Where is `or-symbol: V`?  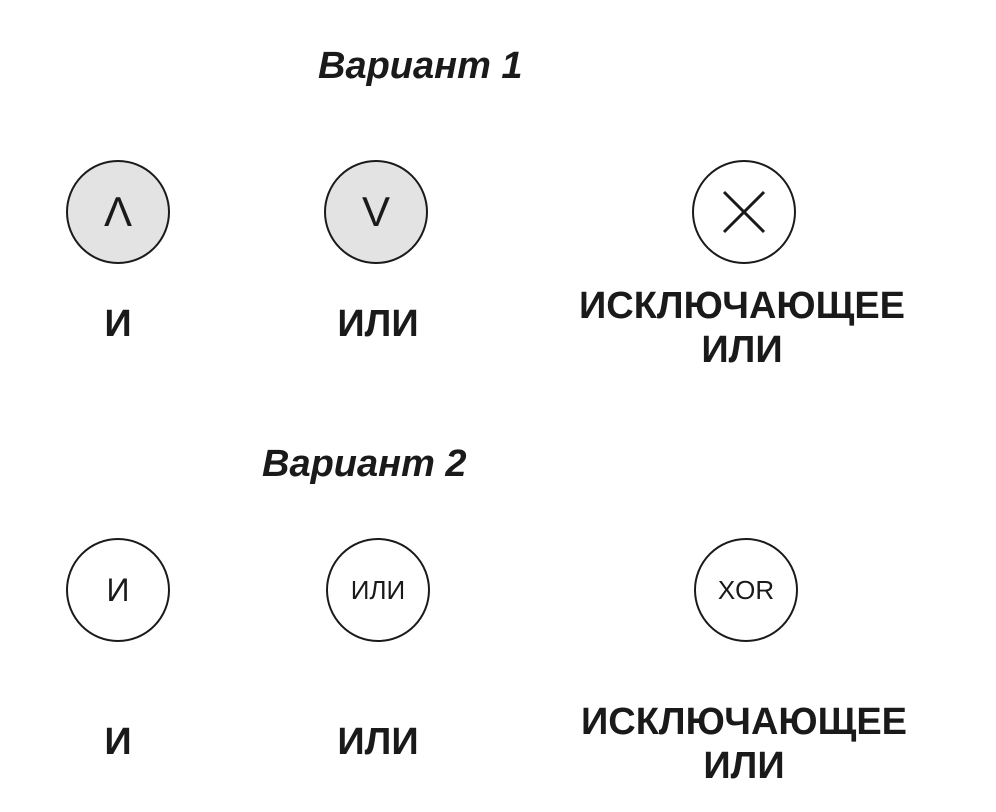
or-symbol: V is located at coordinates (375, 211).